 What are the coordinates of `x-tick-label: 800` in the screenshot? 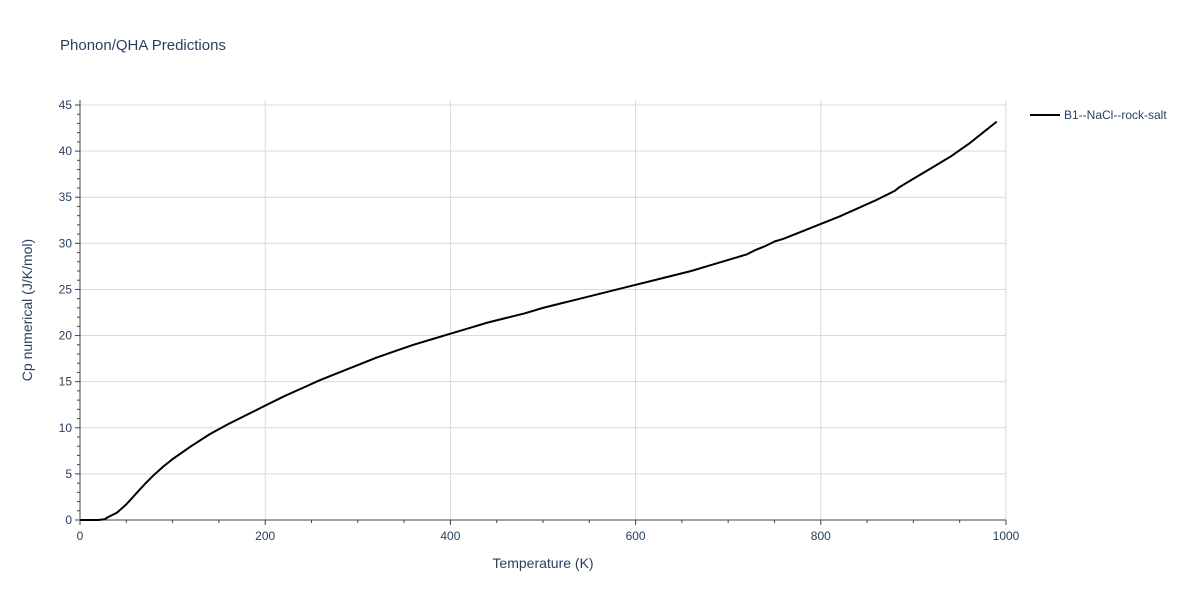 It's located at (821, 536).